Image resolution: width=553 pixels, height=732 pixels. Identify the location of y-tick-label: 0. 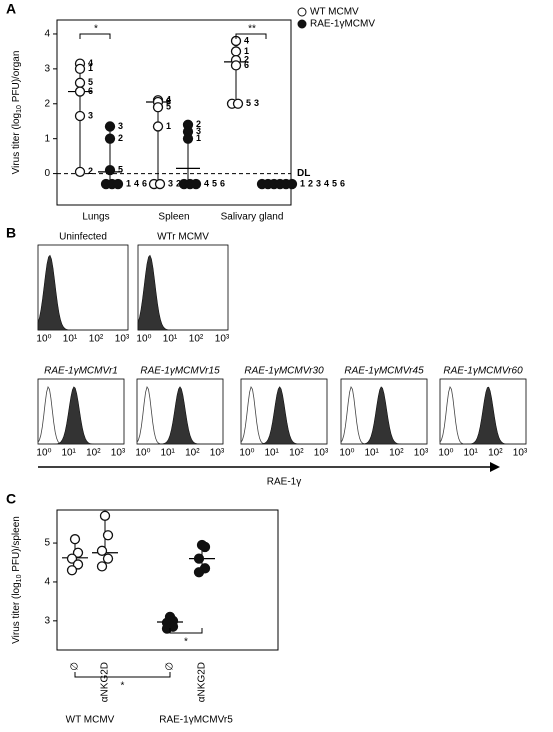
(47, 173).